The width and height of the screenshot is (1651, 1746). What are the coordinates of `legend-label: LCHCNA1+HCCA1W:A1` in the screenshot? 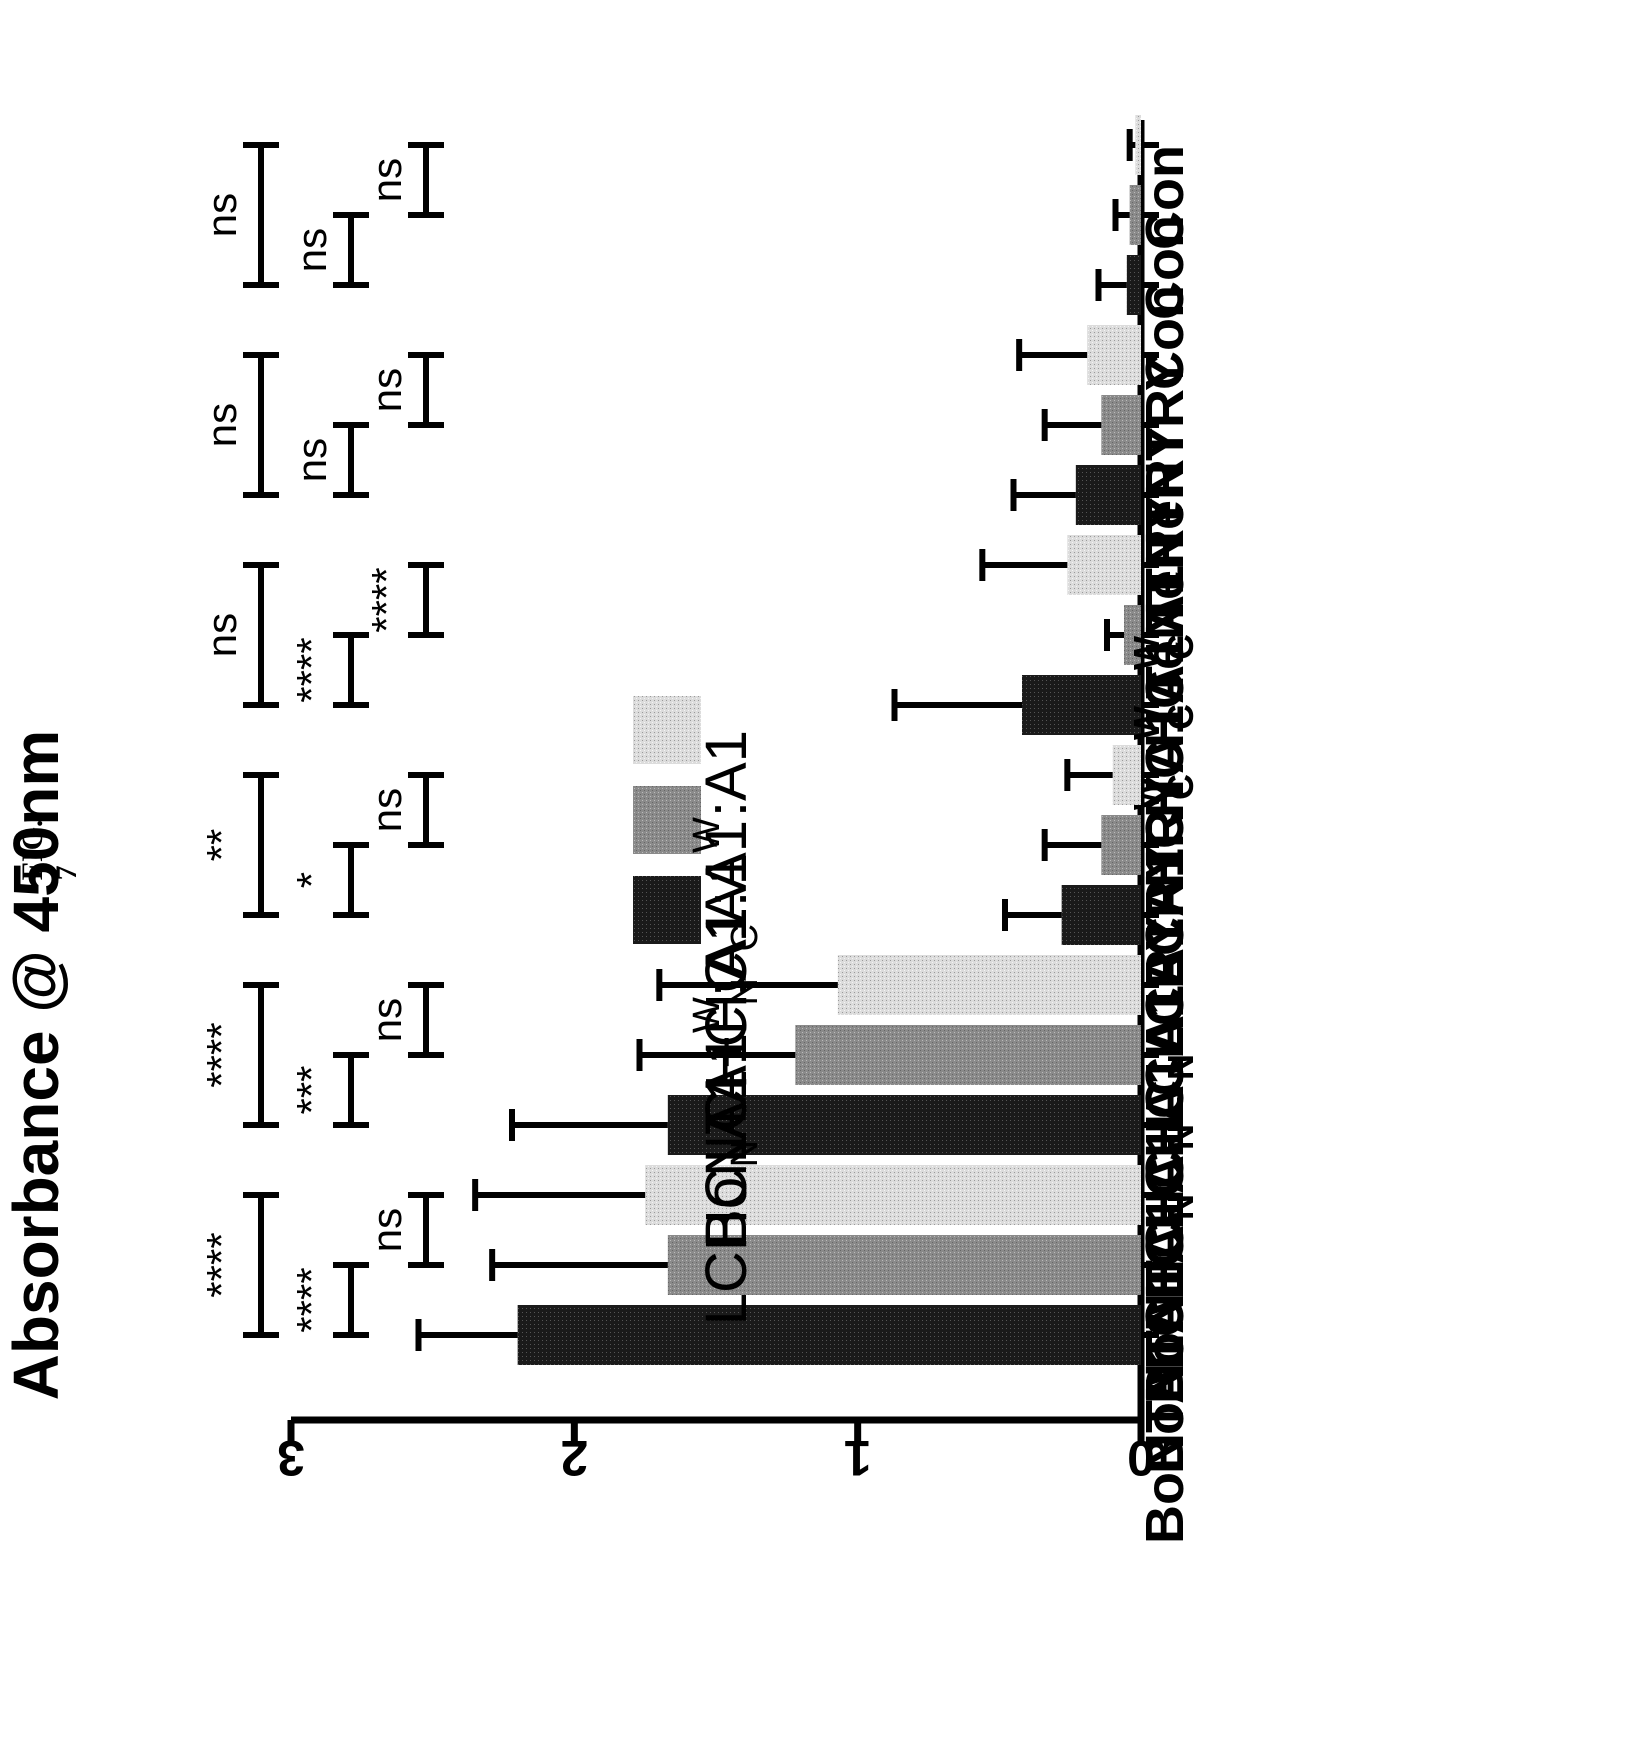 It's located at (726, 1027).